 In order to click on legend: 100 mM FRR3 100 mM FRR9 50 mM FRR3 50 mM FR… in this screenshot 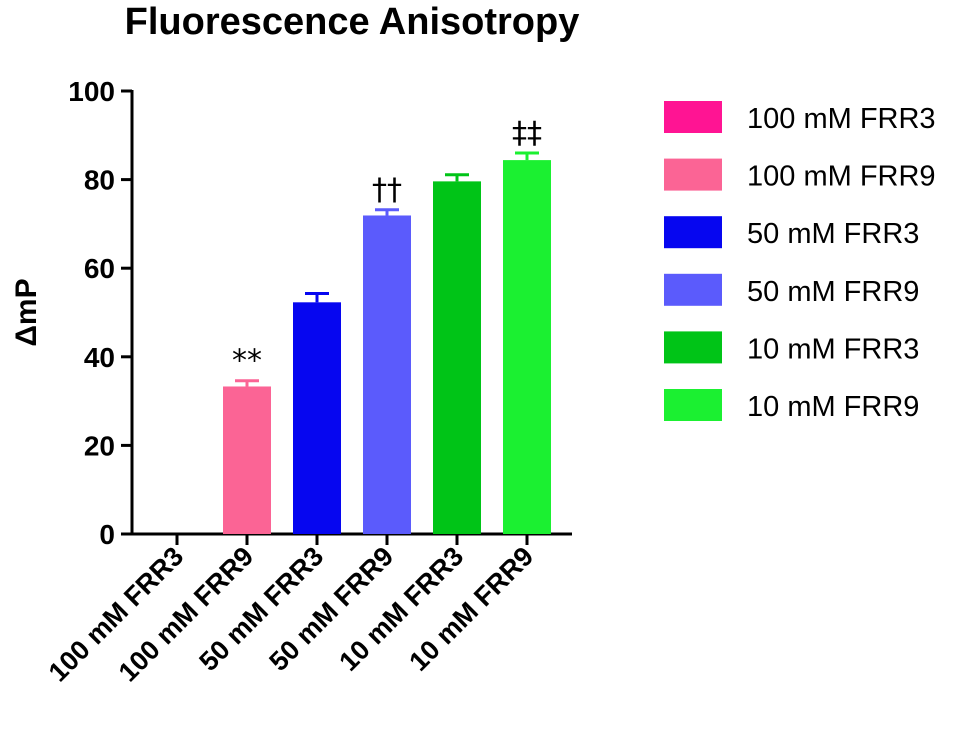, I will do `click(800, 262)`.